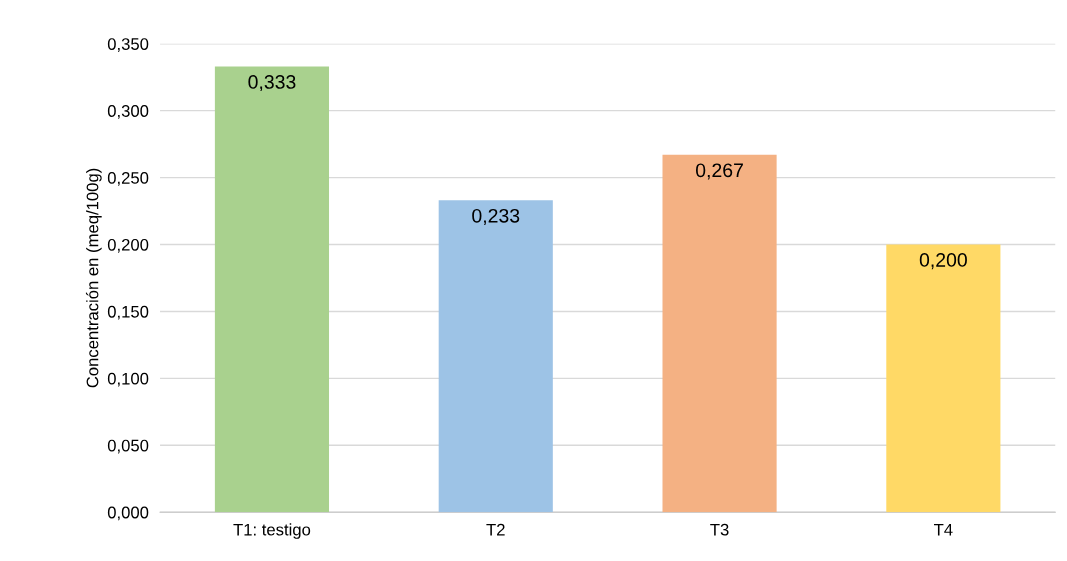 This screenshot has height=561, width=1067. What do you see at coordinates (128, 179) in the screenshot?
I see `y-tick-label: 0,250` at bounding box center [128, 179].